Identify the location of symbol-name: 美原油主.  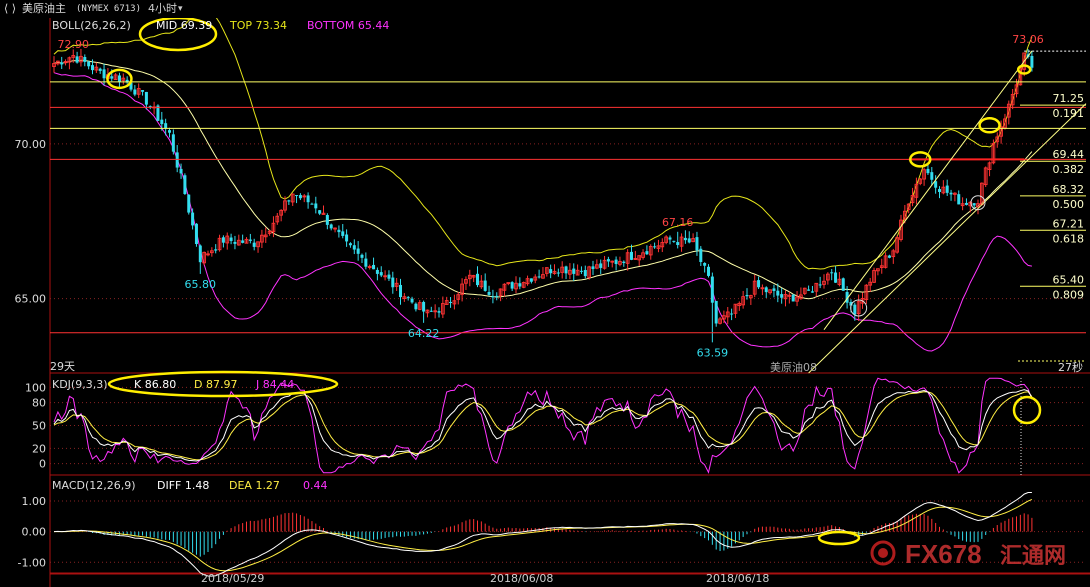
(44, 8).